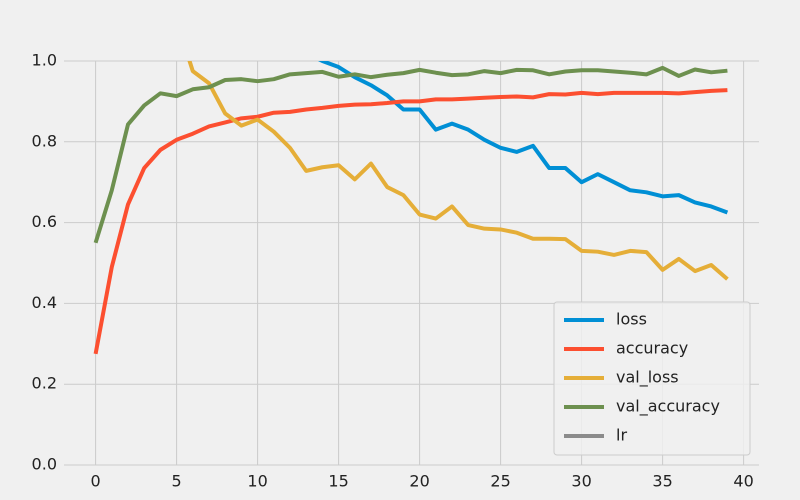 Image resolution: width=800 pixels, height=500 pixels. What do you see at coordinates (44, 464) in the screenshot?
I see `y-tick-label: 0.0` at bounding box center [44, 464].